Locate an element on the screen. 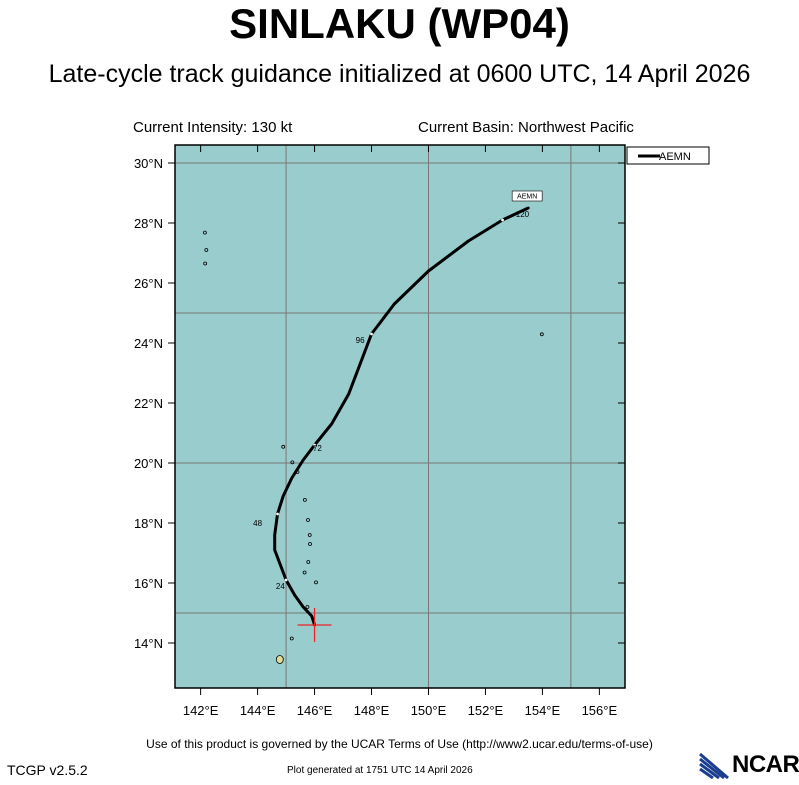  forecast-hour-label: 96 is located at coordinates (360, 340).